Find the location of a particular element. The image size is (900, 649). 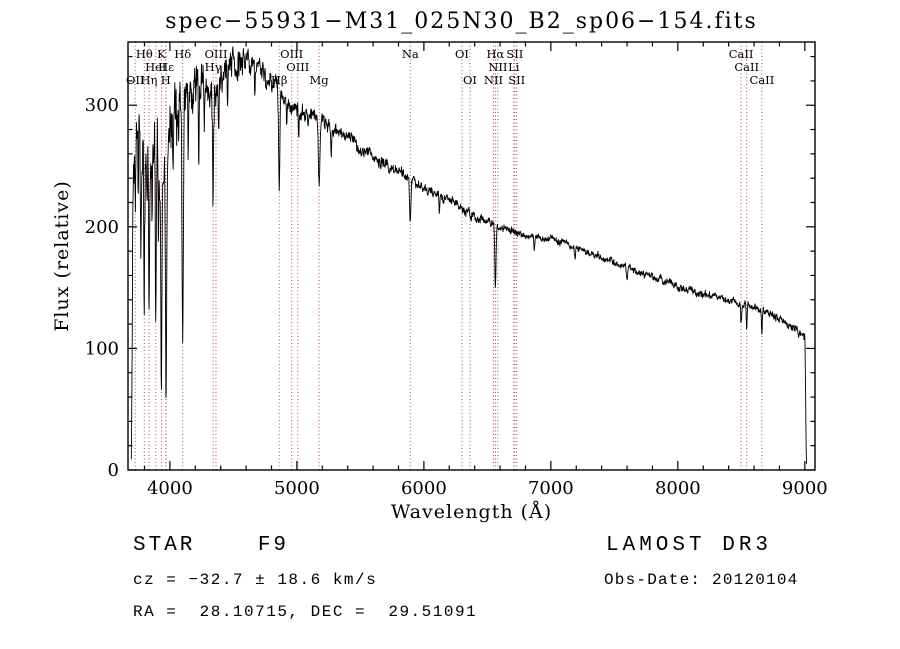

spectral-line-label: Hγ is located at coordinates (213, 67).